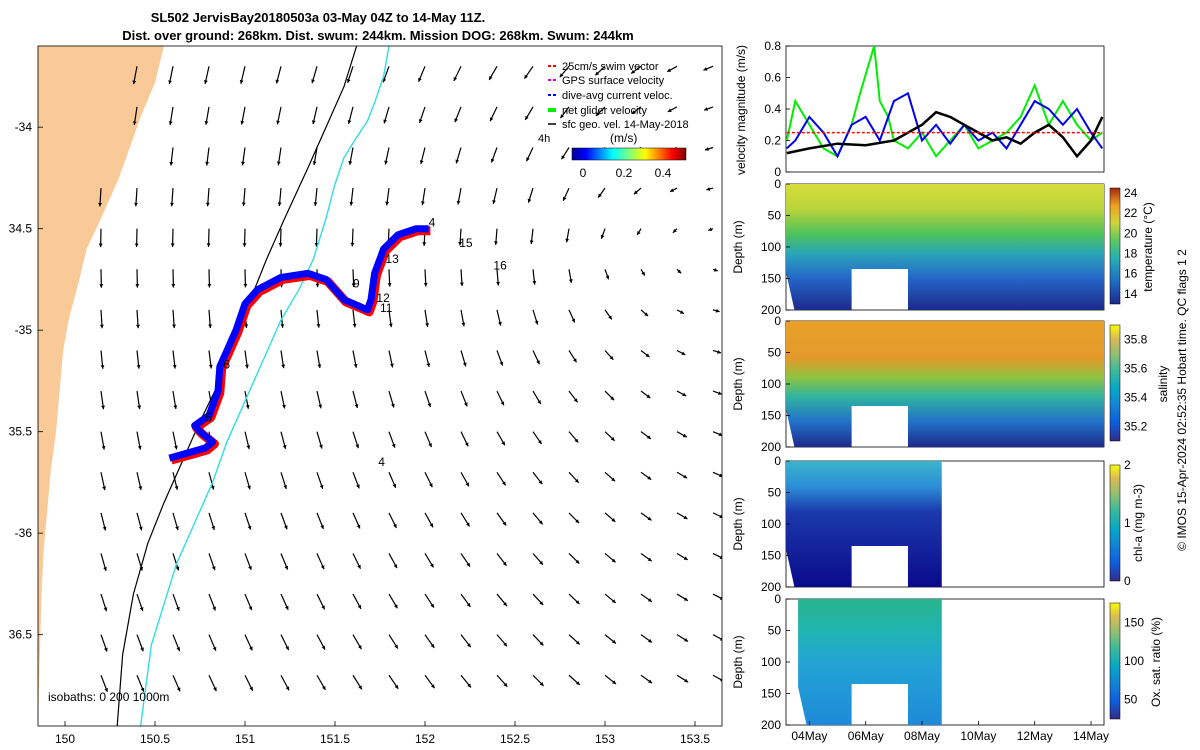 This screenshot has height=750, width=1200. Describe the element at coordinates (24, 127) in the screenshot. I see `map-y-tick-label: -34` at that location.